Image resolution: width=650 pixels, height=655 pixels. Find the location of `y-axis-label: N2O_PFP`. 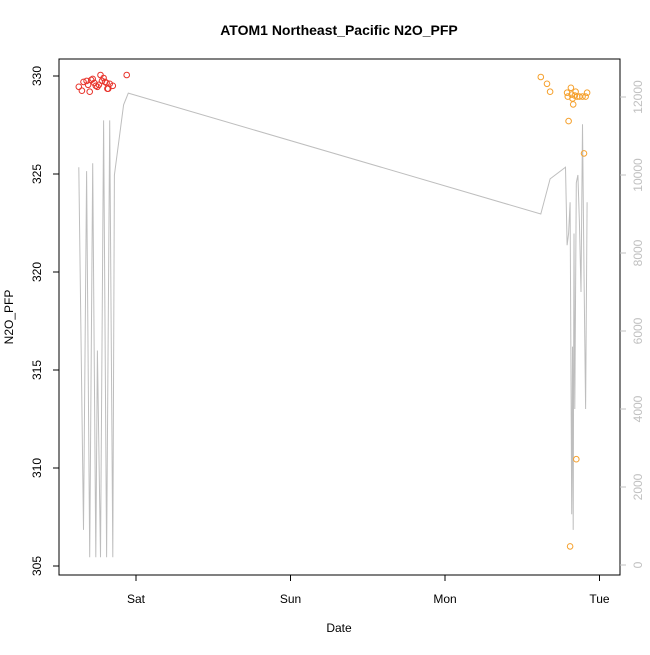

y-axis-label: N2O_PFP is located at coordinates (9, 317).